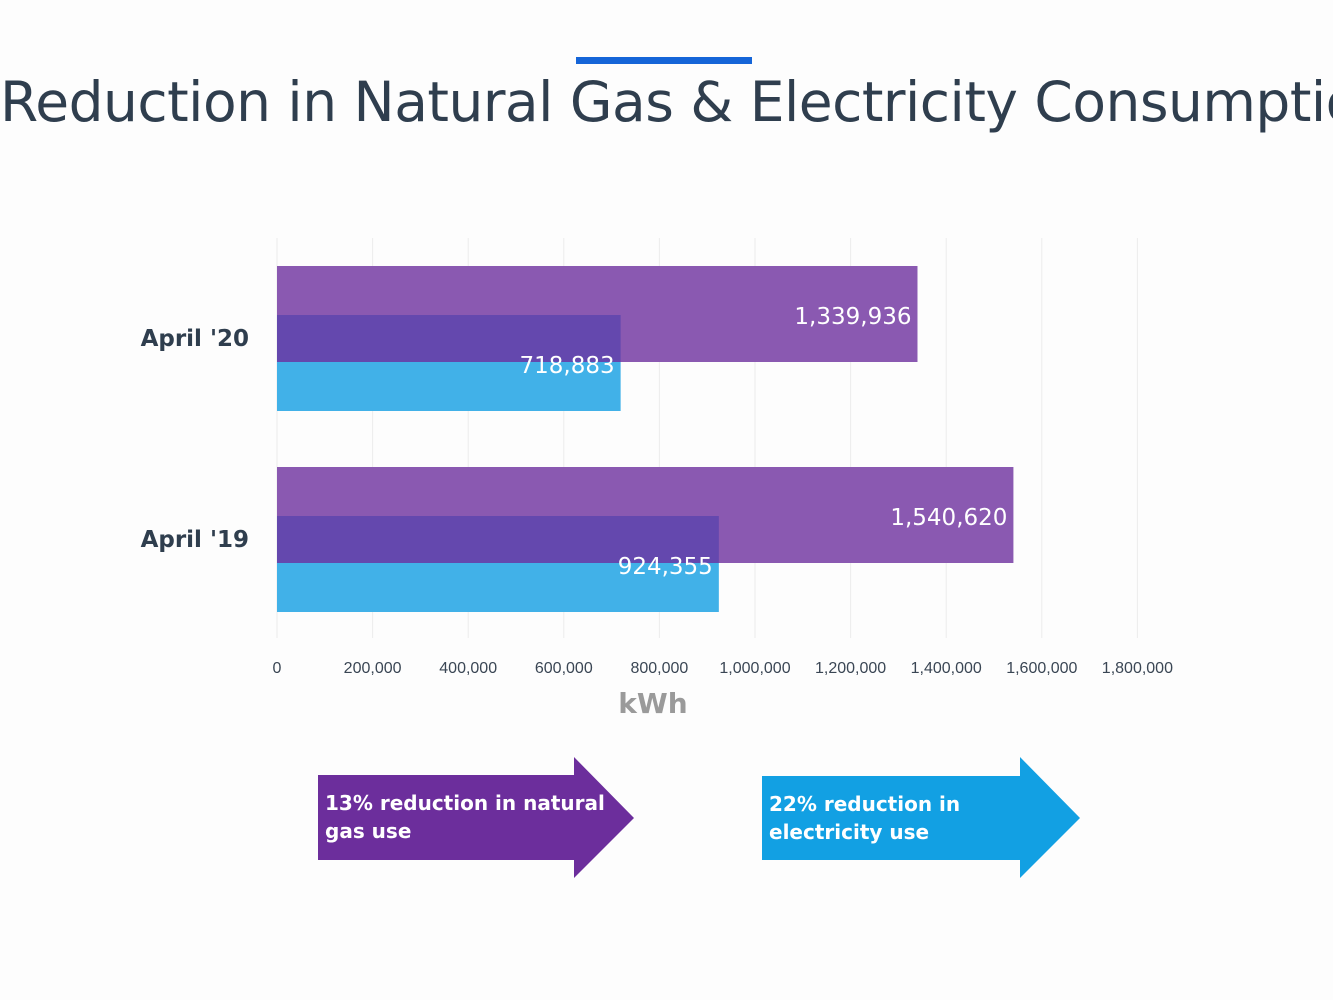  Describe the element at coordinates (564, 668) in the screenshot. I see `x-tick-label: 600,000` at that location.